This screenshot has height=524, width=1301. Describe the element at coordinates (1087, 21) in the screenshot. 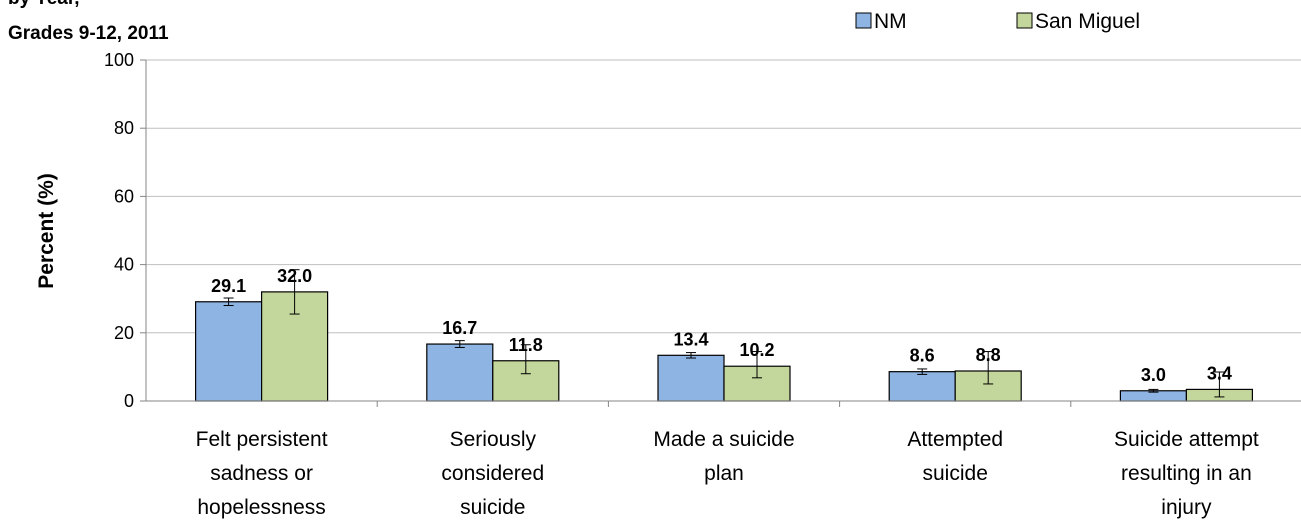

I see `legend-label-san-miguel: San Miguel` at that location.